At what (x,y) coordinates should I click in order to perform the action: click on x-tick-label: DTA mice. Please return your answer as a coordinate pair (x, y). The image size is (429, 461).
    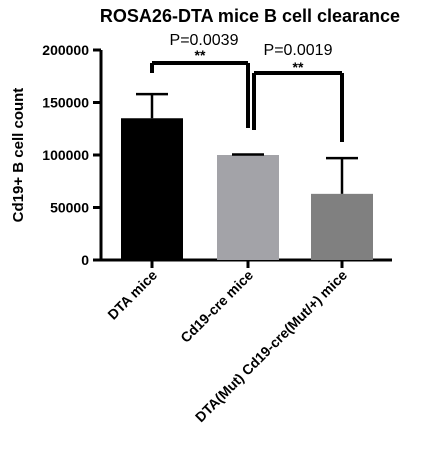
    Looking at the image, I should click on (132, 295).